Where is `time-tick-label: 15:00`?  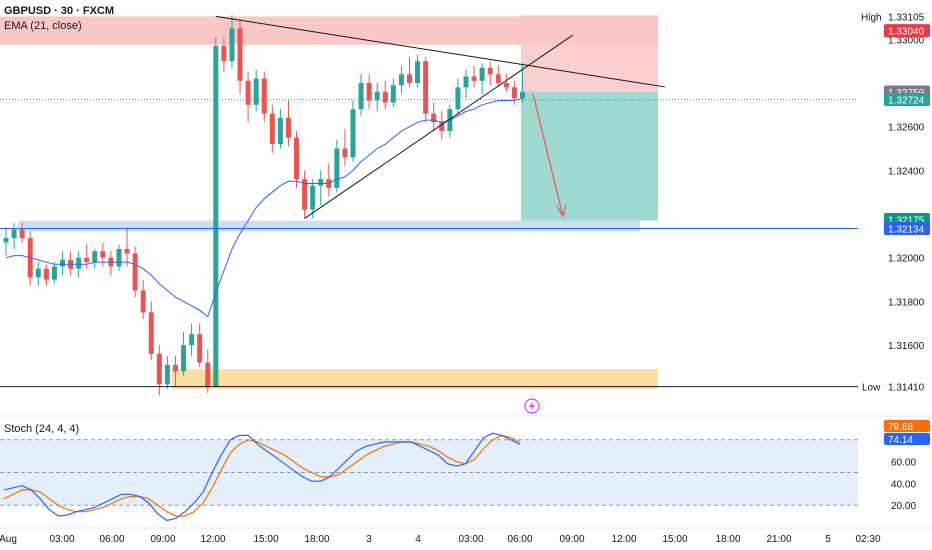
time-tick-label: 15:00 is located at coordinates (674, 539).